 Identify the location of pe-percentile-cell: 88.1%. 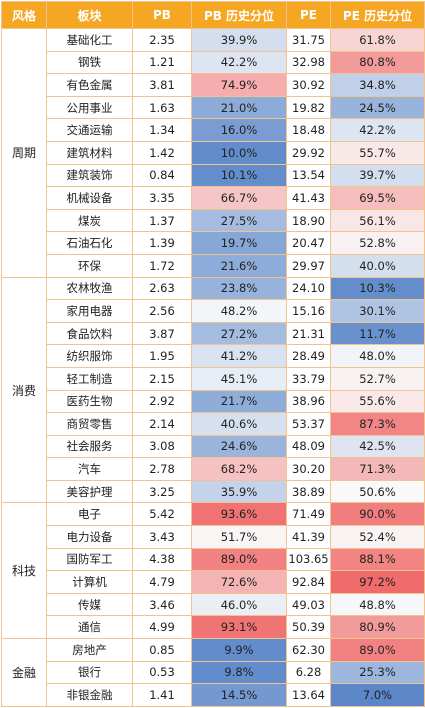
(377, 559).